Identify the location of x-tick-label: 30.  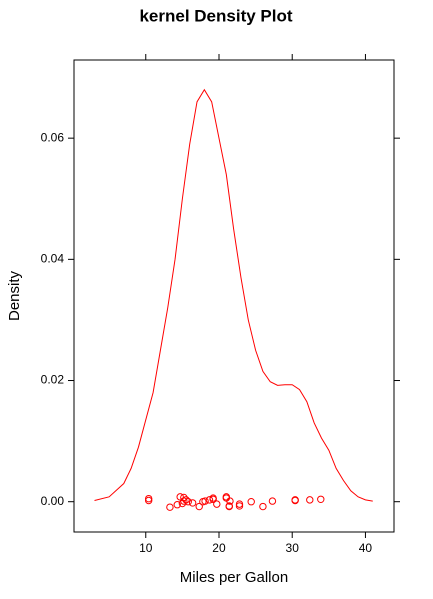
(293, 548).